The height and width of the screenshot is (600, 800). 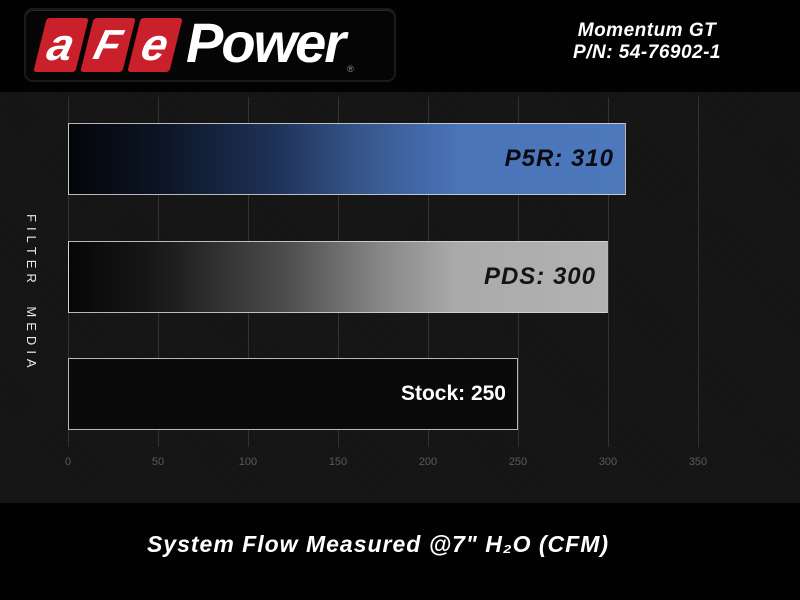 I want to click on x-tick-label: 150, so click(x=338, y=462).